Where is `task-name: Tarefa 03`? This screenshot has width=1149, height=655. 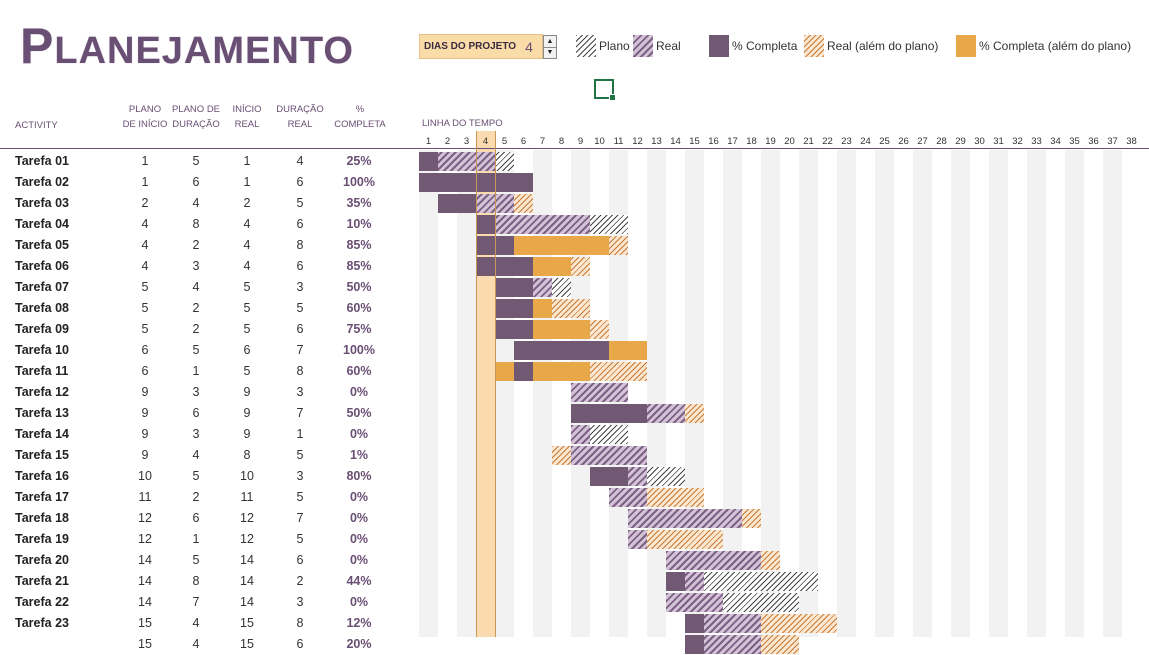 task-name: Tarefa 03 is located at coordinates (42, 202).